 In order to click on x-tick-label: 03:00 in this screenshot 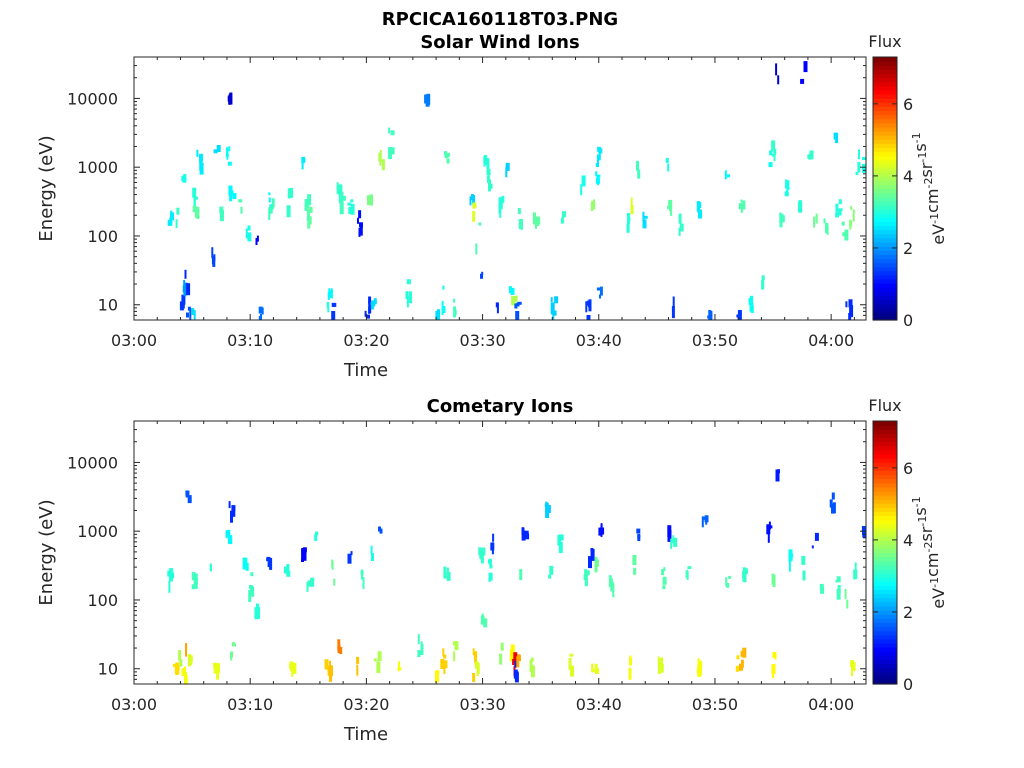, I will do `click(134, 340)`.